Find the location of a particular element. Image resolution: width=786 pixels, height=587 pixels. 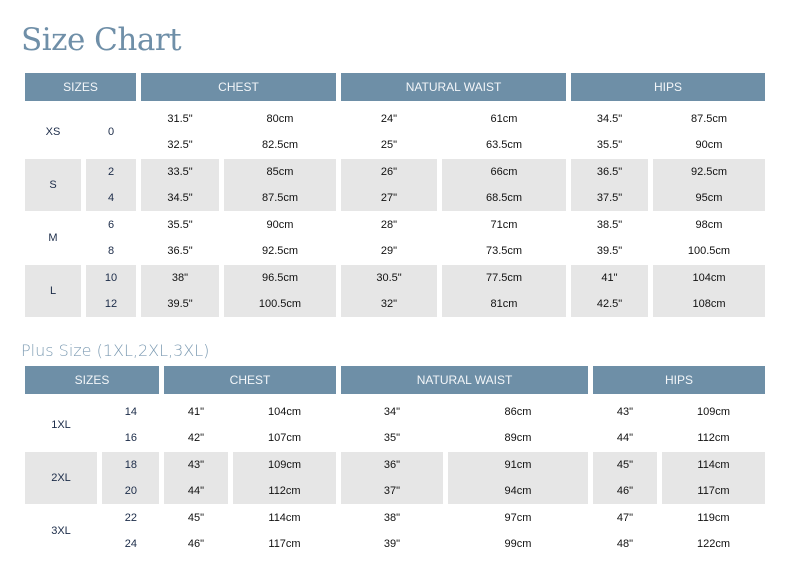

chest-inches: 34.5" is located at coordinates (180, 198).